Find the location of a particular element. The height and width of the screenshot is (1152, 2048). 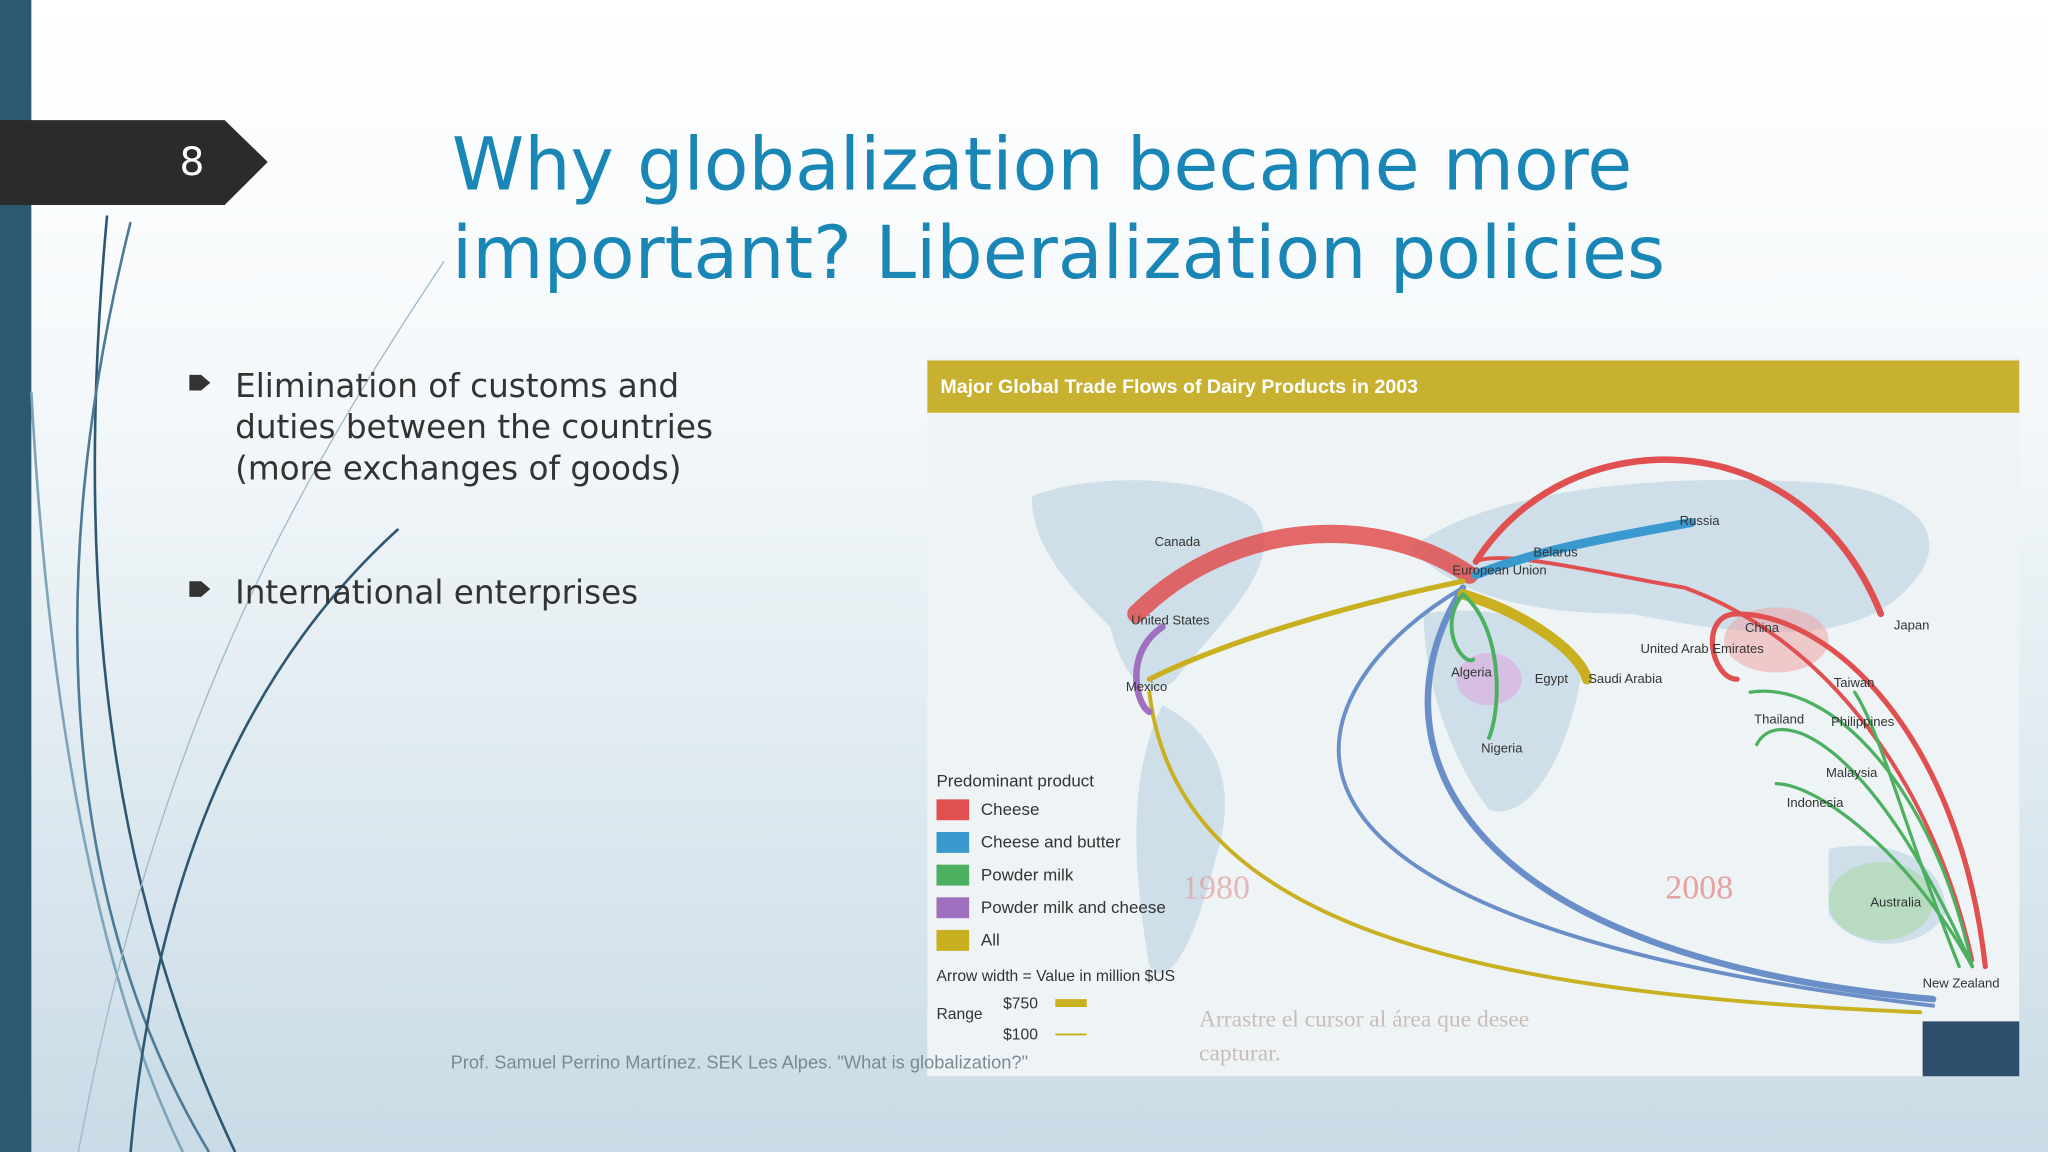

map-label: China is located at coordinates (1762, 627).